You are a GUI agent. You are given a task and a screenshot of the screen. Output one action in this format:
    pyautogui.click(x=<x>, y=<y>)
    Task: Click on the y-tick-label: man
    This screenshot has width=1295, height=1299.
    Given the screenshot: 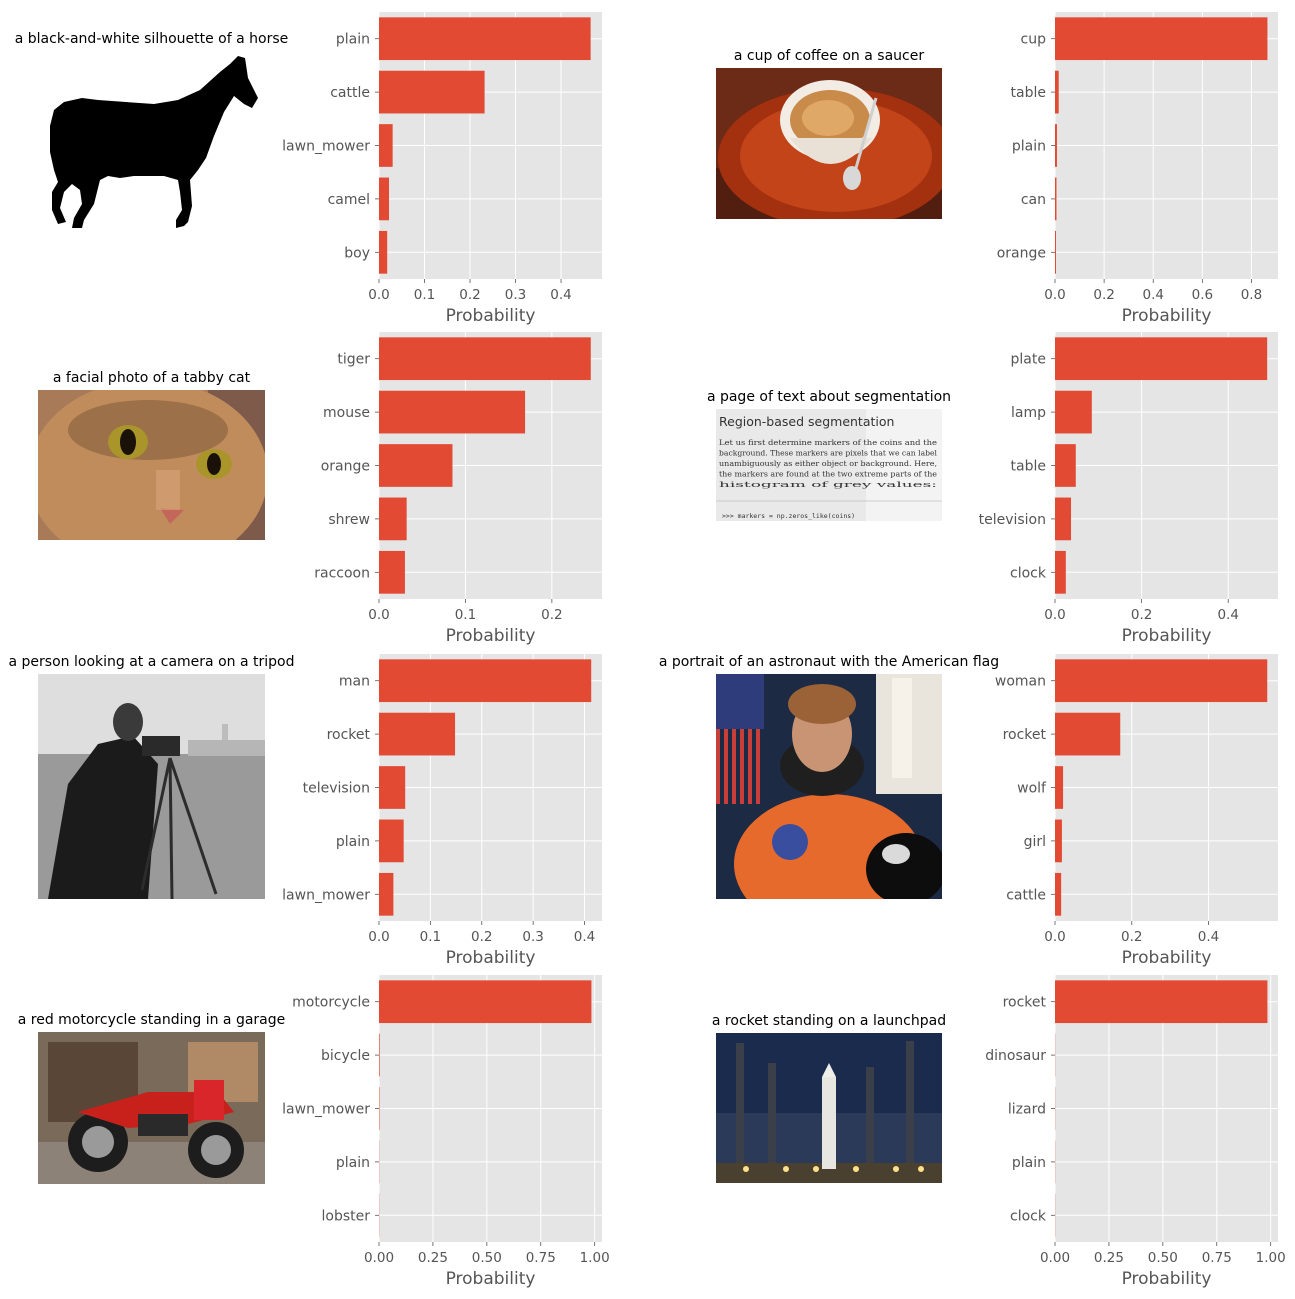 What is the action you would take?
    pyautogui.click(x=354, y=682)
    